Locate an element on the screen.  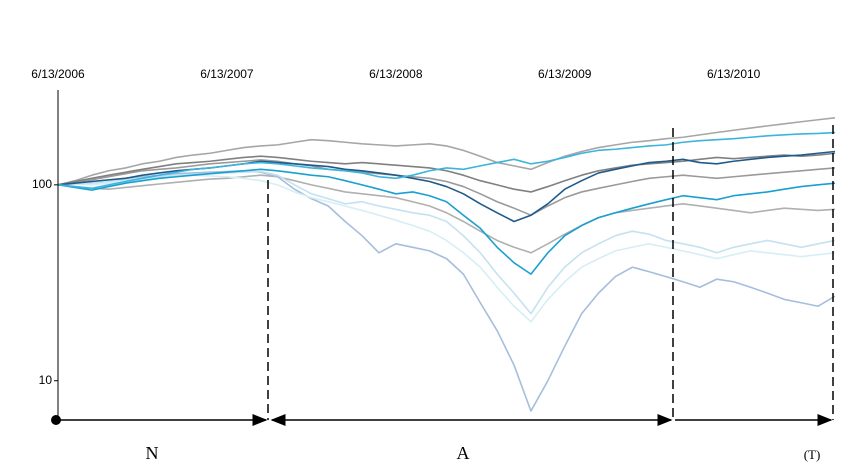
x-tick-label: 6/13/2010 is located at coordinates (734, 74).